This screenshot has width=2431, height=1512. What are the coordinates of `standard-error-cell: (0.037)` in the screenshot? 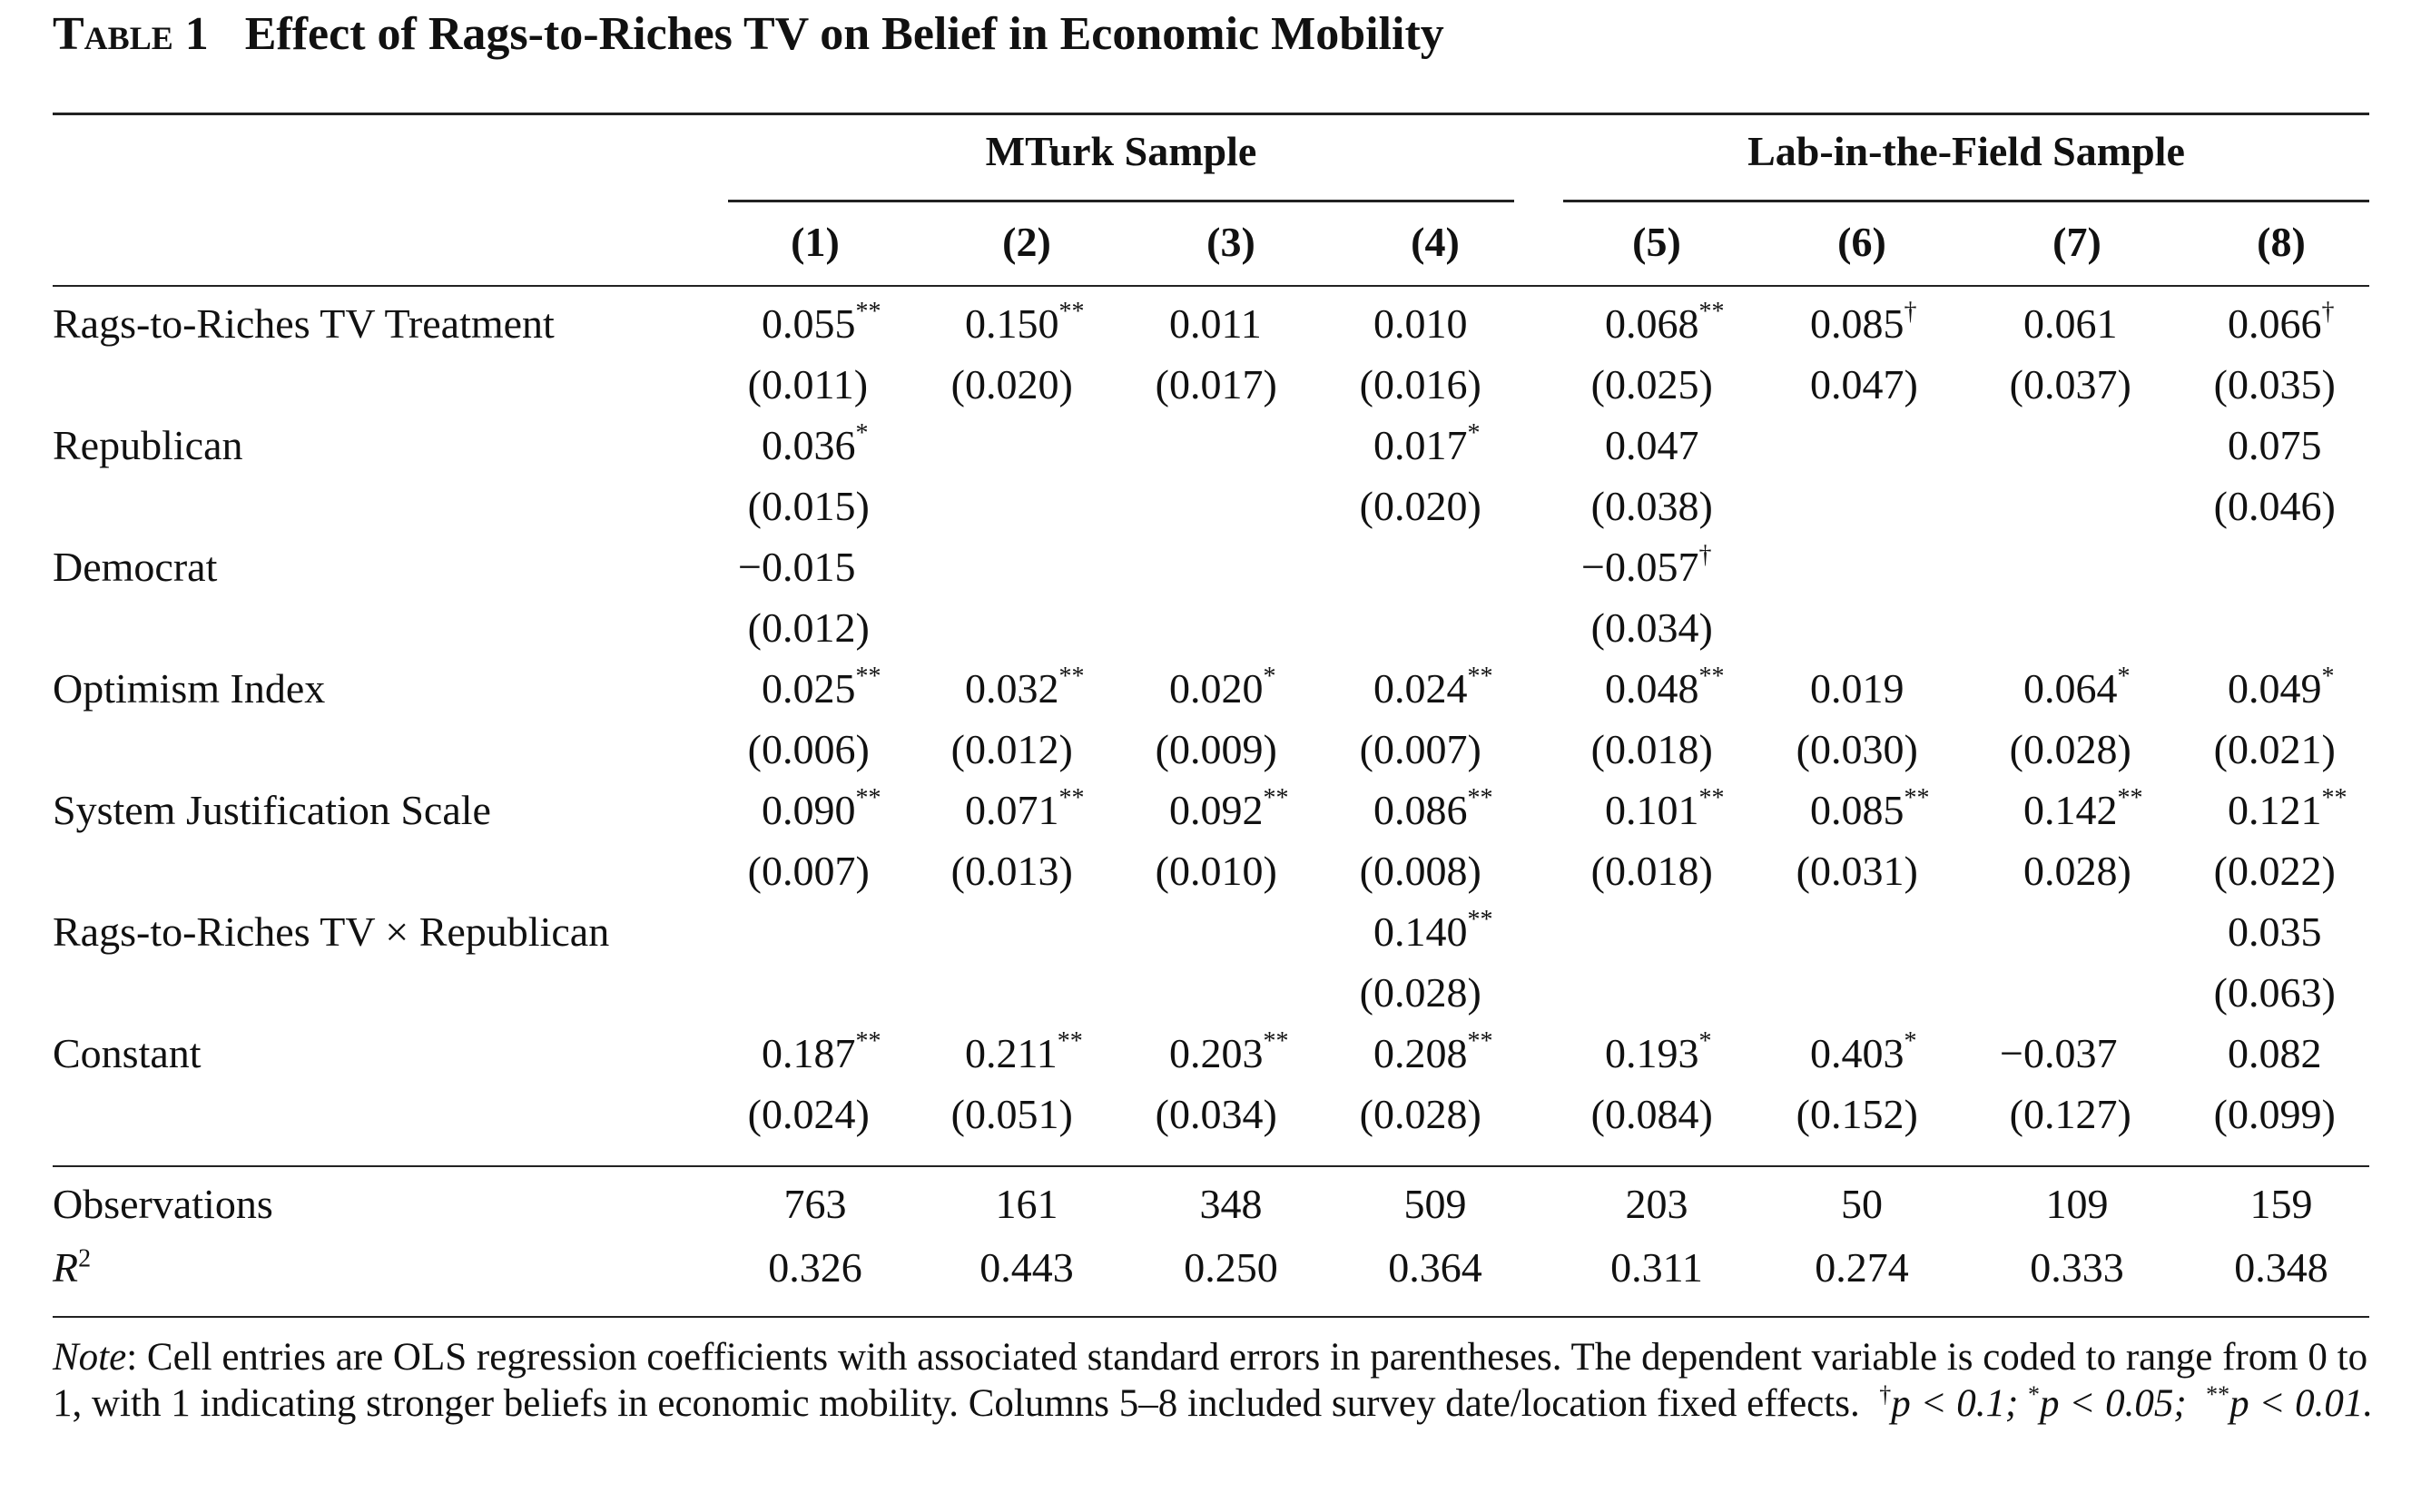 It's located at (2070, 384).